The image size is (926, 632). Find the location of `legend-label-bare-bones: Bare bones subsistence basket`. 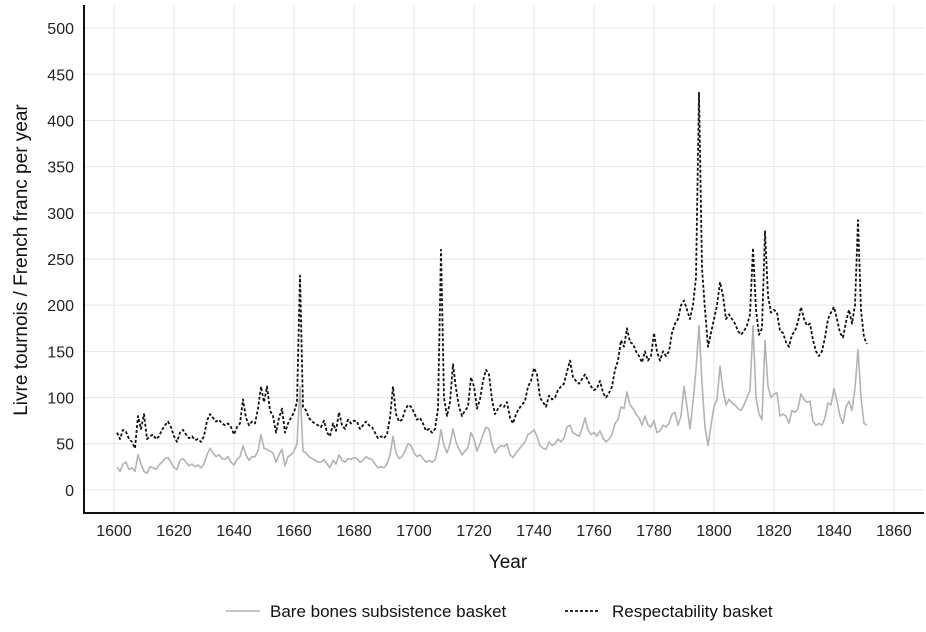

legend-label-bare-bones: Bare bones subsistence basket is located at coordinates (388, 611).